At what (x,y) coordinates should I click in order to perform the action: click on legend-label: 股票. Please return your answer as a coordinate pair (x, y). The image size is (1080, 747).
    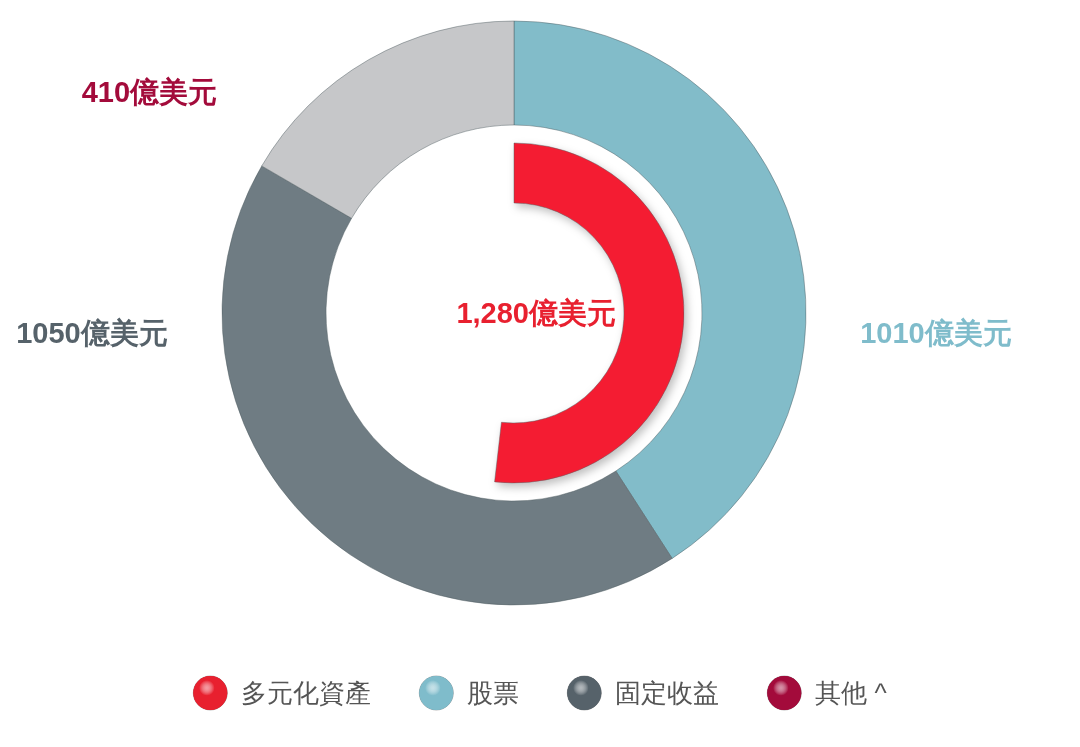
    Looking at the image, I should click on (493, 693).